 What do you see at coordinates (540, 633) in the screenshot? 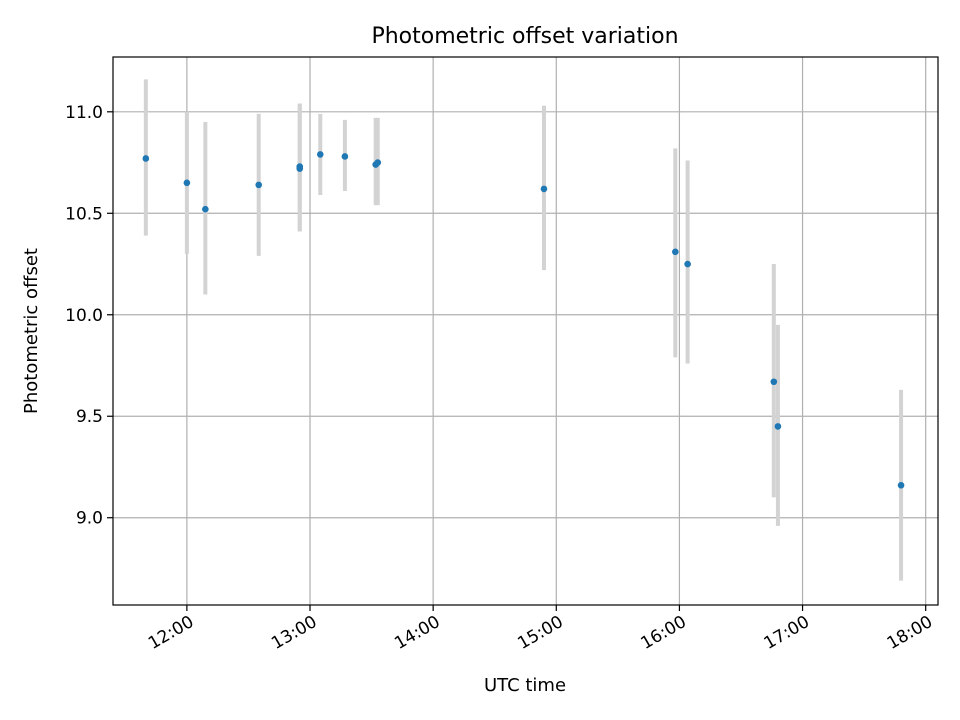
I see `x-tick-label: 15:00` at bounding box center [540, 633].